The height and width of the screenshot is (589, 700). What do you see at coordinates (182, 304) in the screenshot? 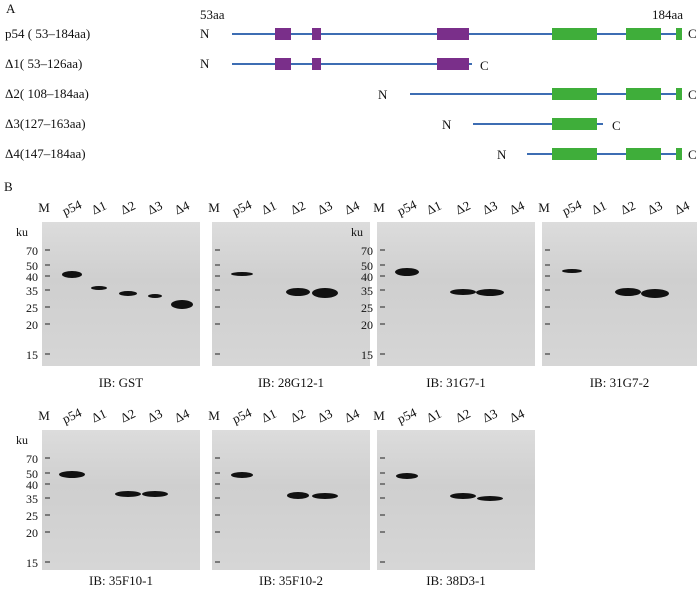
I see `protein-band-Δ4` at bounding box center [182, 304].